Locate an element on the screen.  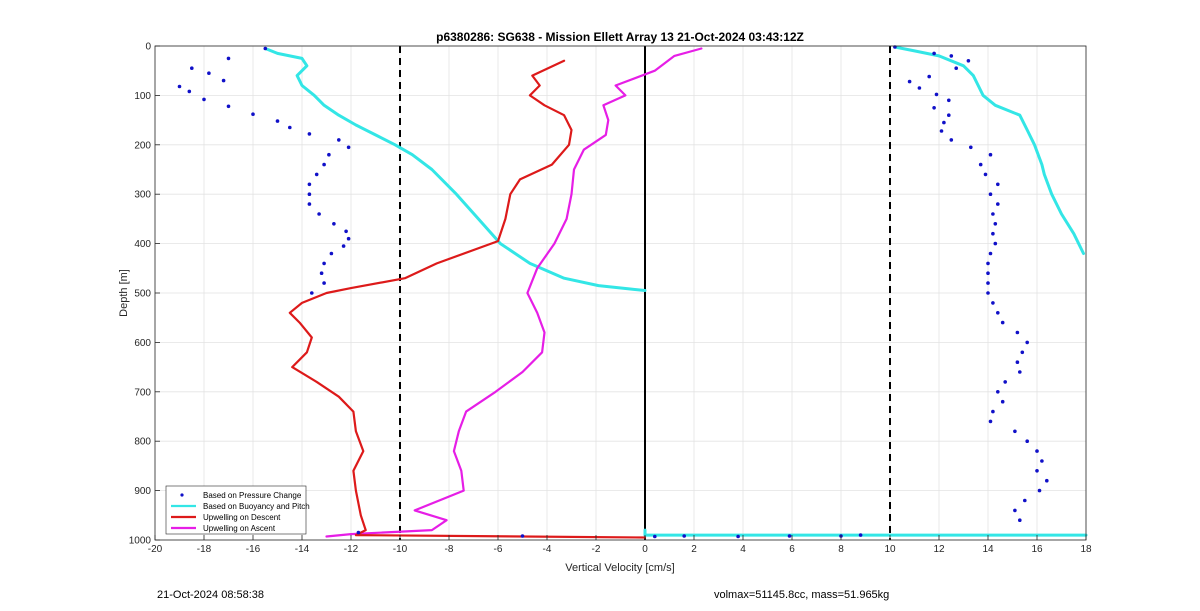
legend-label: Based on Pressure Change is located at coordinates (252, 495).